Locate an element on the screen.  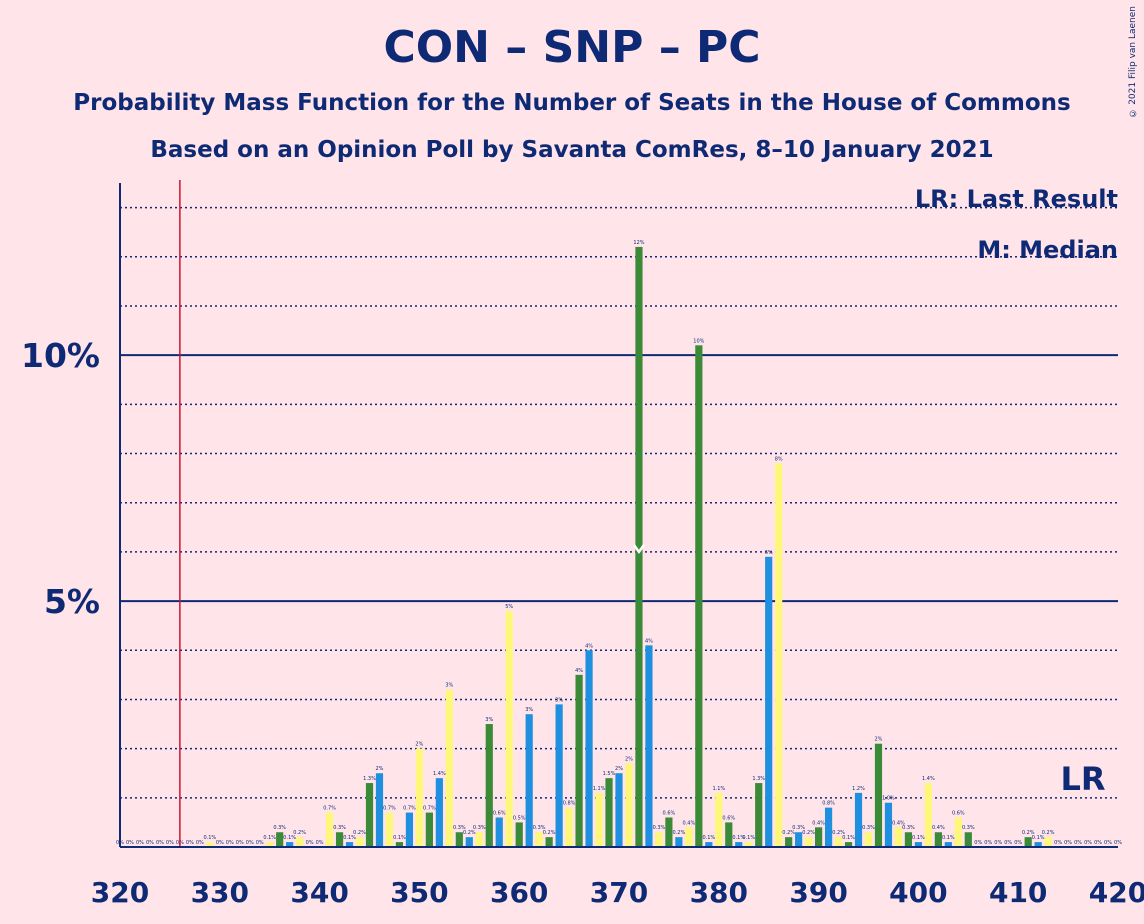
data-label-393: 0.1% is located at coordinates (848, 838).